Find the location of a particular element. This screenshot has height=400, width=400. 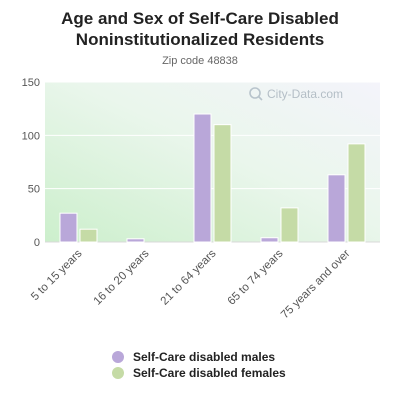

x-tick-label: 21 to 64 years is located at coordinates (189, 277).